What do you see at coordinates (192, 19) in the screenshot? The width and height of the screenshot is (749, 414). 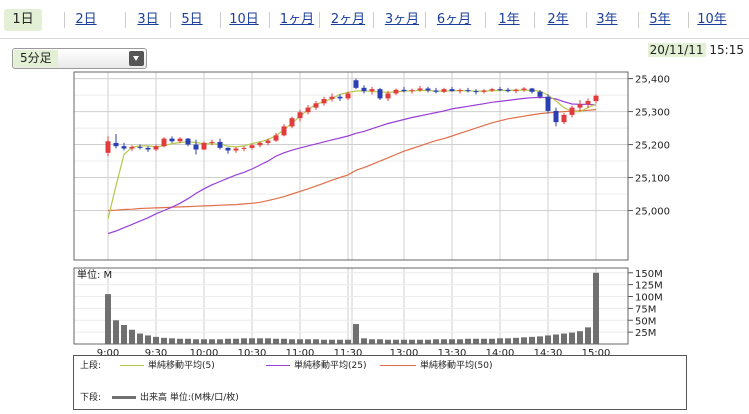 I see `tab-3: 5日` at bounding box center [192, 19].